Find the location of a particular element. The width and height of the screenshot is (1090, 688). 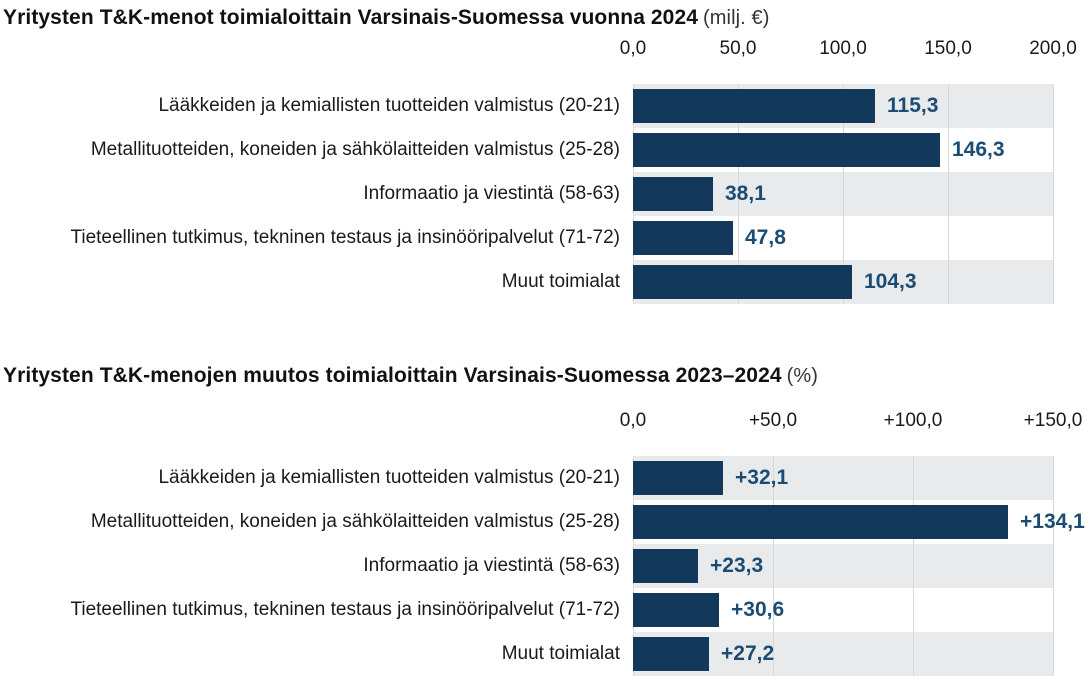

value-label: +27,2 is located at coordinates (748, 653).